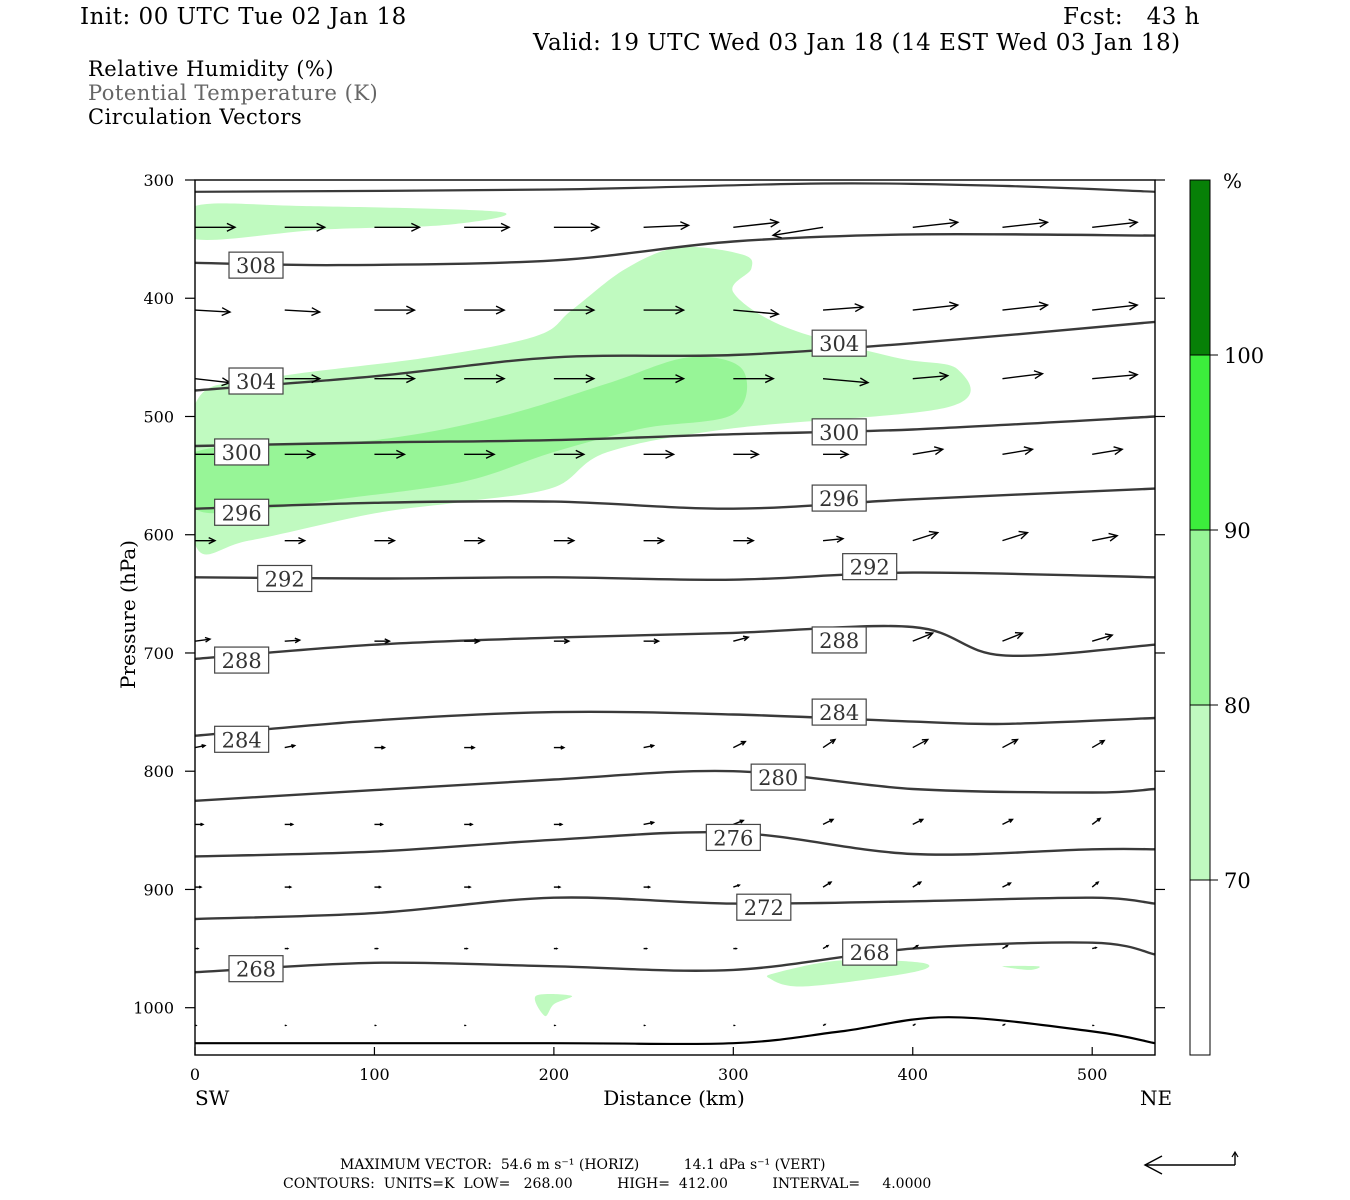  I want to click on reference-vector, so click(1191, 1162).